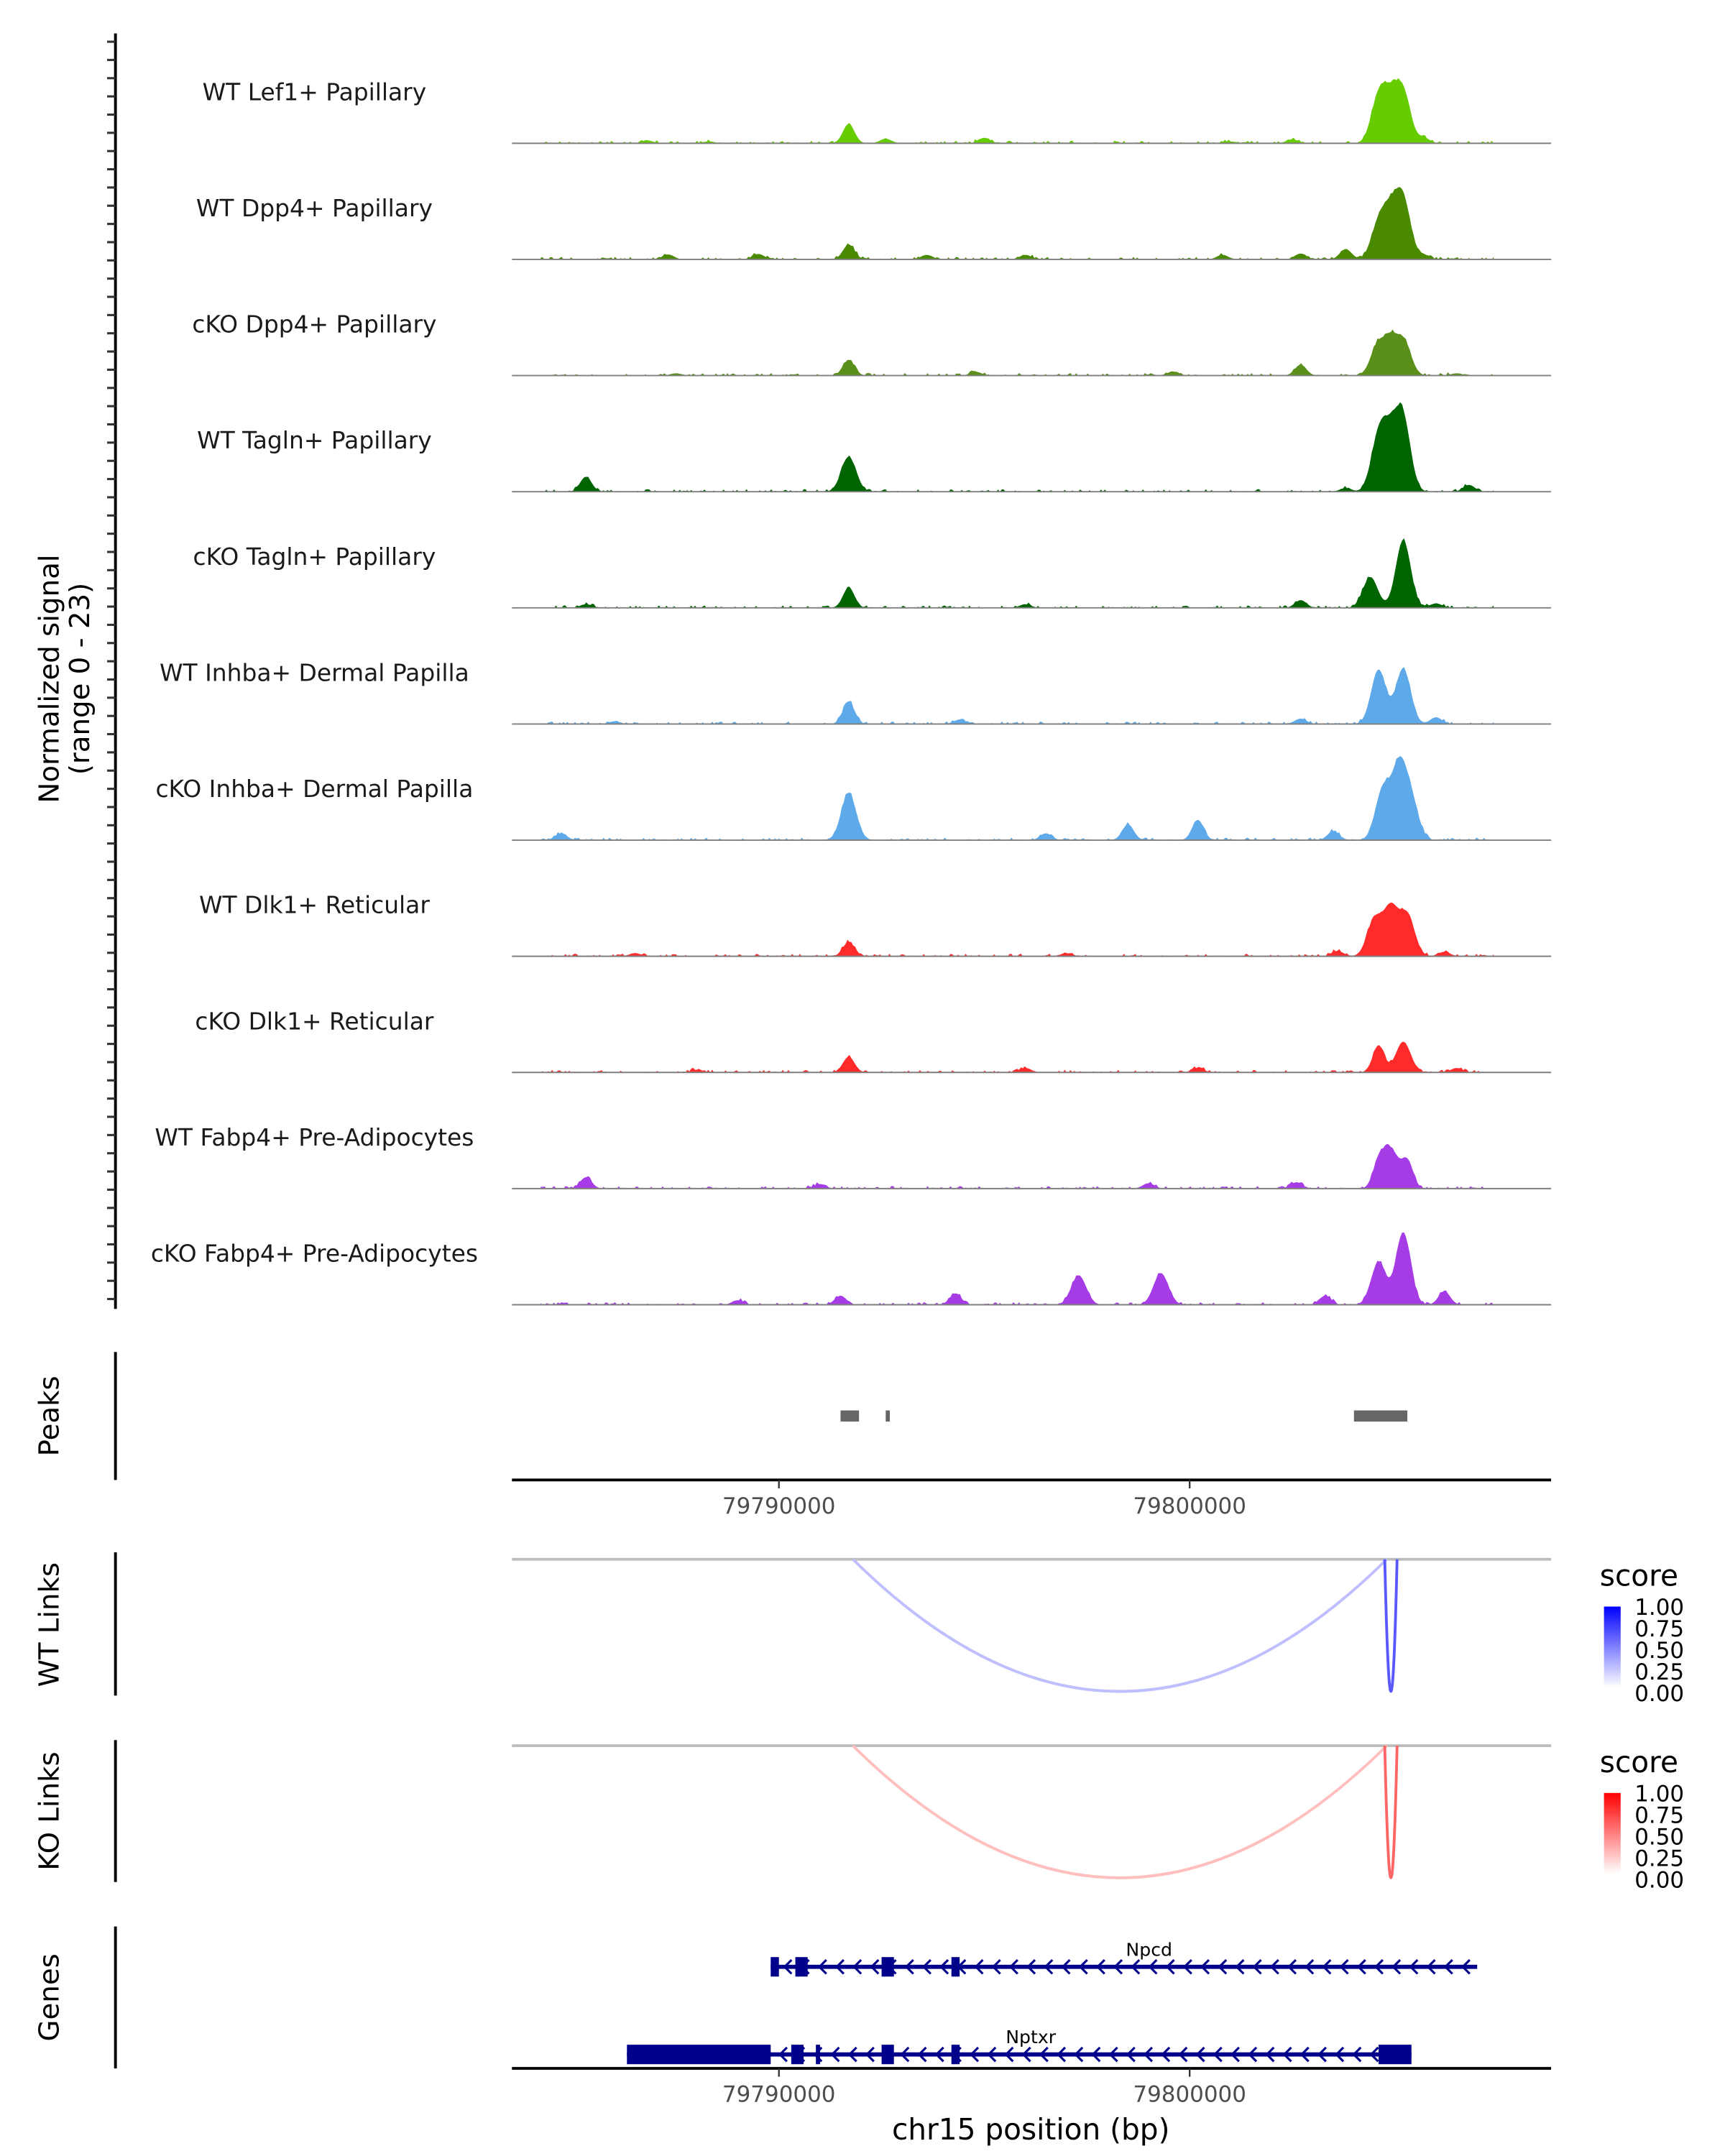  What do you see at coordinates (1659, 1694) in the screenshot?
I see `legend-tick-label: 0.00` at bounding box center [1659, 1694].